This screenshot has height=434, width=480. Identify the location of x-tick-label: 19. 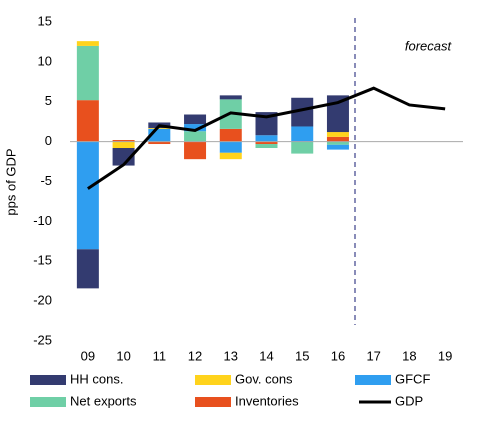
(445, 355).